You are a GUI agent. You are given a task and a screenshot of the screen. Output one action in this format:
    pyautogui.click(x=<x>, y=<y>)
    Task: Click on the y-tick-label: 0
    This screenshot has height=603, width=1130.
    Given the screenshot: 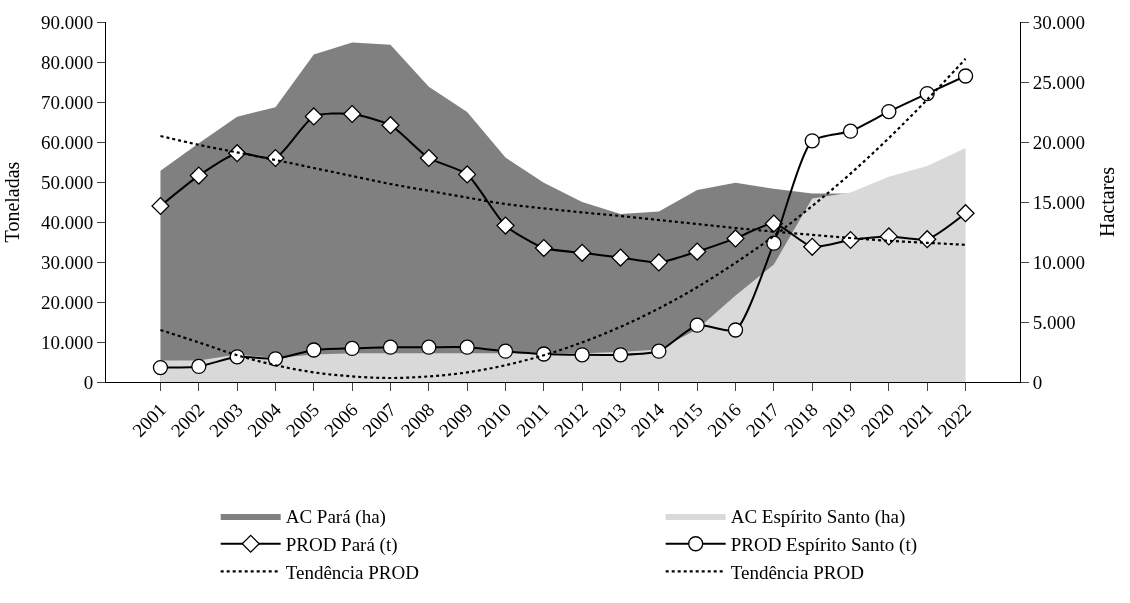 What is the action you would take?
    pyautogui.click(x=88, y=382)
    